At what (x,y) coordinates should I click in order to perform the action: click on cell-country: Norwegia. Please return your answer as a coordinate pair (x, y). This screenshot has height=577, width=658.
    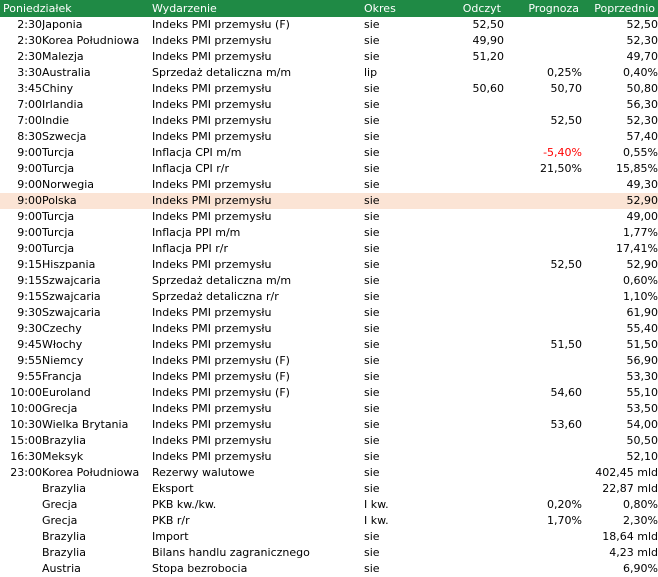
    Looking at the image, I should click on (68, 184).